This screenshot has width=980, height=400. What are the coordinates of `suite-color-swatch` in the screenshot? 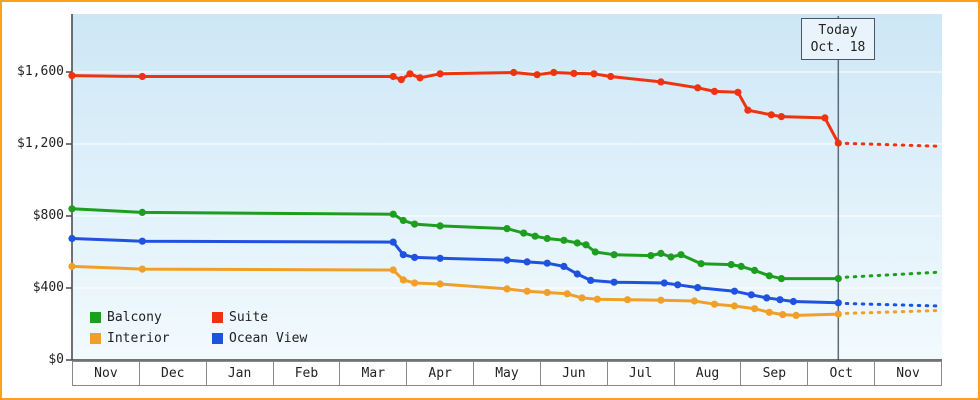 It's located at (217, 317).